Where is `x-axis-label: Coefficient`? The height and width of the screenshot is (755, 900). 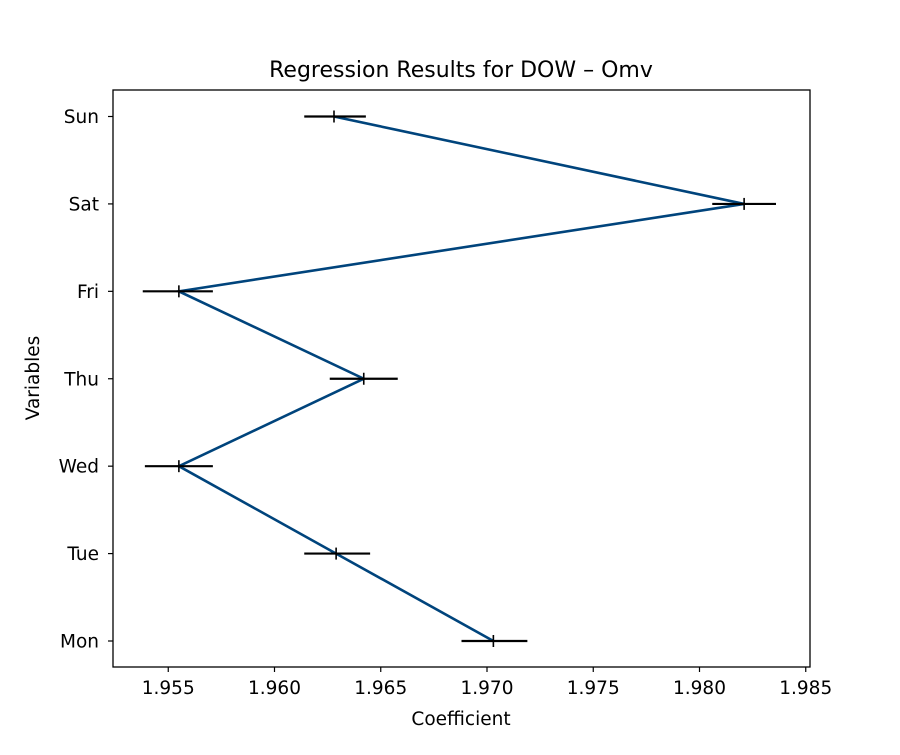
x-axis-label: Coefficient is located at coordinates (460, 719).